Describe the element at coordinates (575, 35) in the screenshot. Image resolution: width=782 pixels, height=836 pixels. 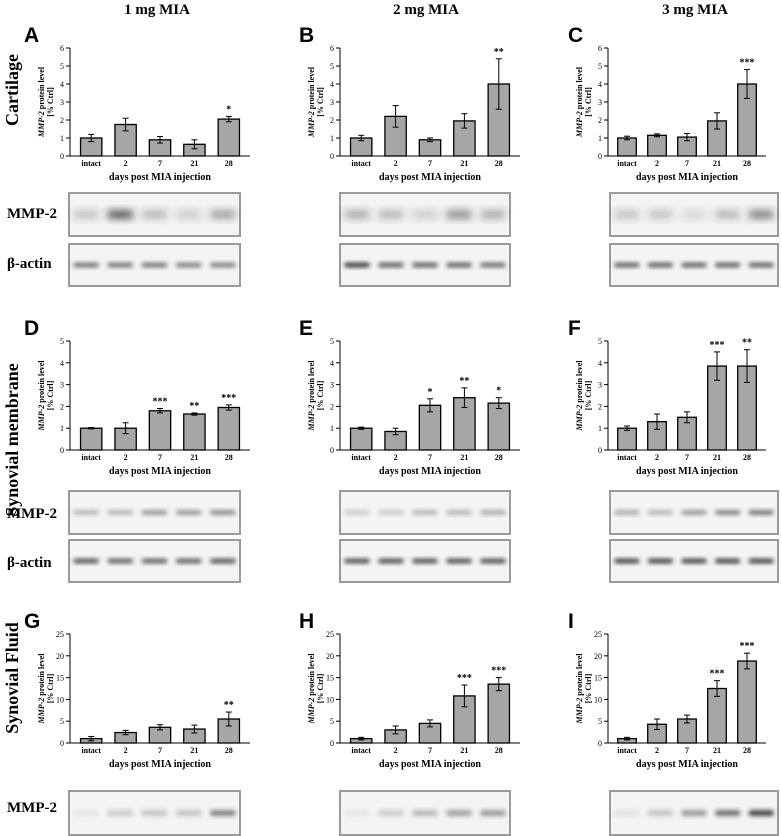
I see `panel-letter: C` at that location.